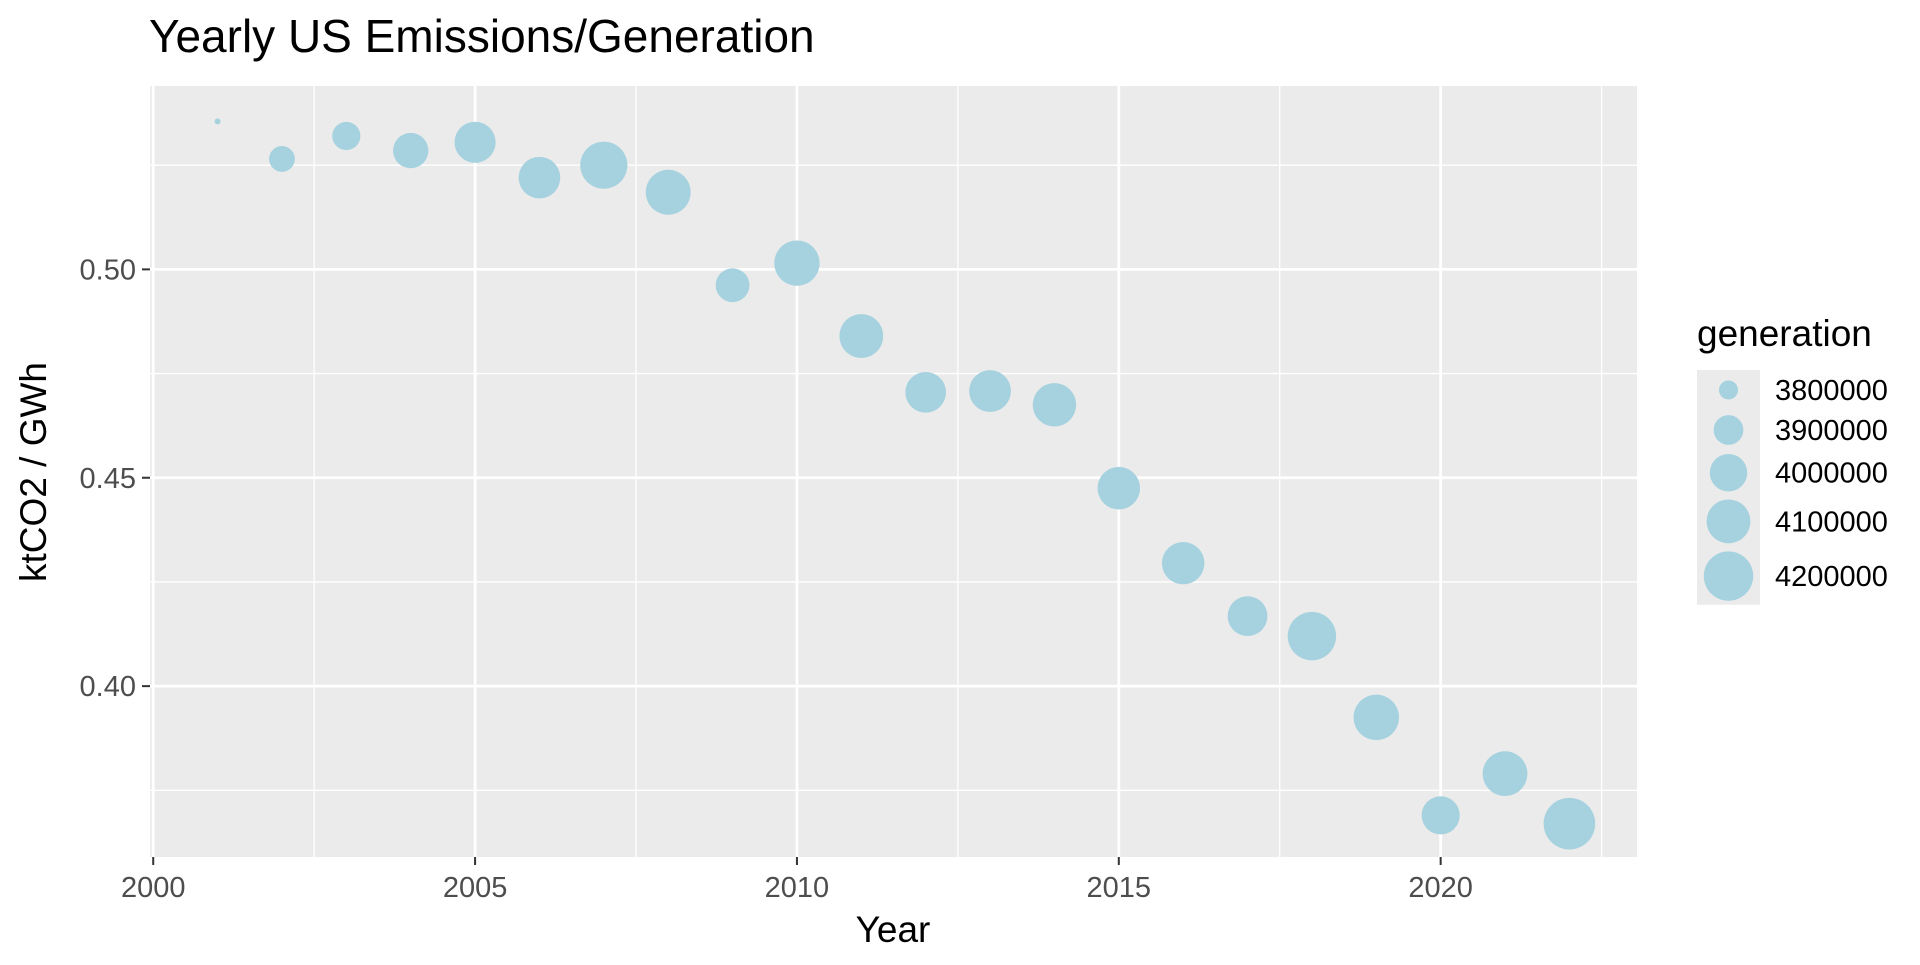  I want to click on legend-label: 3800000, so click(1831, 391).